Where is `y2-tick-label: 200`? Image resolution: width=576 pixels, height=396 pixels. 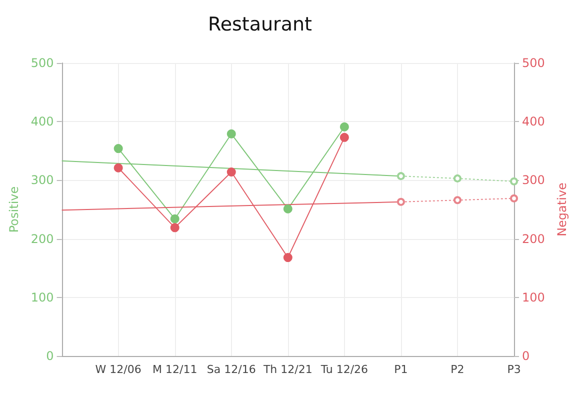 y2-tick-label: 200 is located at coordinates (533, 239).